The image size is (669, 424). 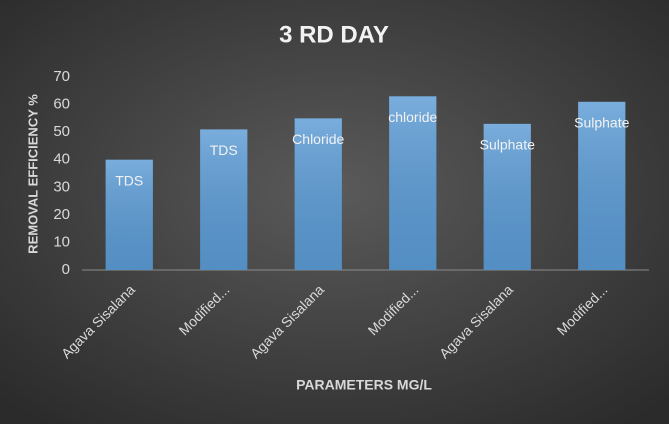 What do you see at coordinates (61, 131) in the screenshot?
I see `y-tick-label: 50` at bounding box center [61, 131].